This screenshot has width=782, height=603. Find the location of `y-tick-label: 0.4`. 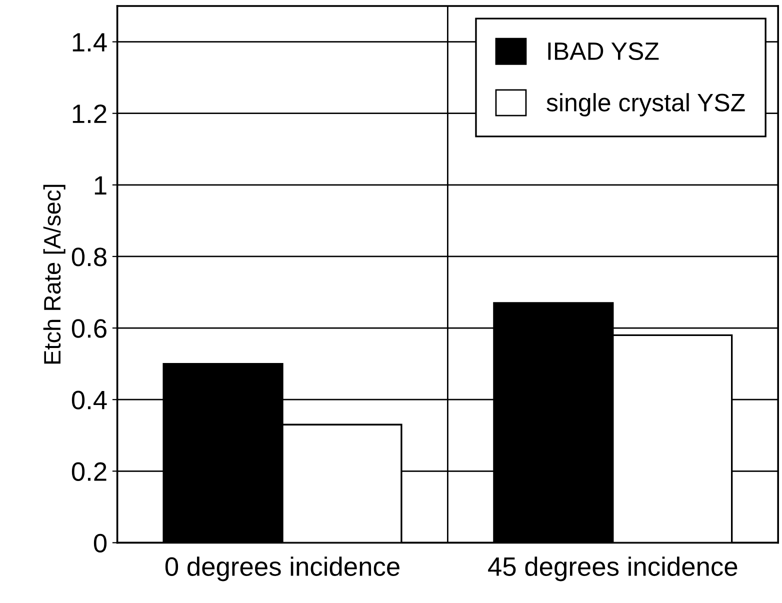

y-tick-label: 0.4 is located at coordinates (89, 400).